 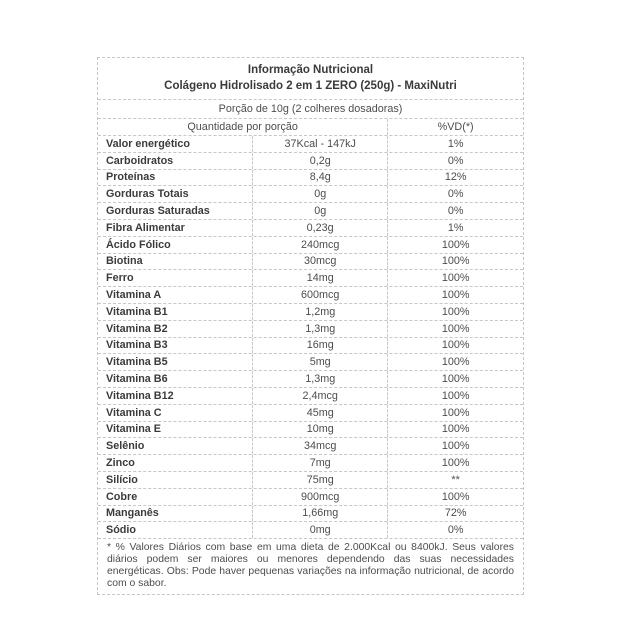 I want to click on nutrient-quantity: 10mg, so click(x=321, y=429).